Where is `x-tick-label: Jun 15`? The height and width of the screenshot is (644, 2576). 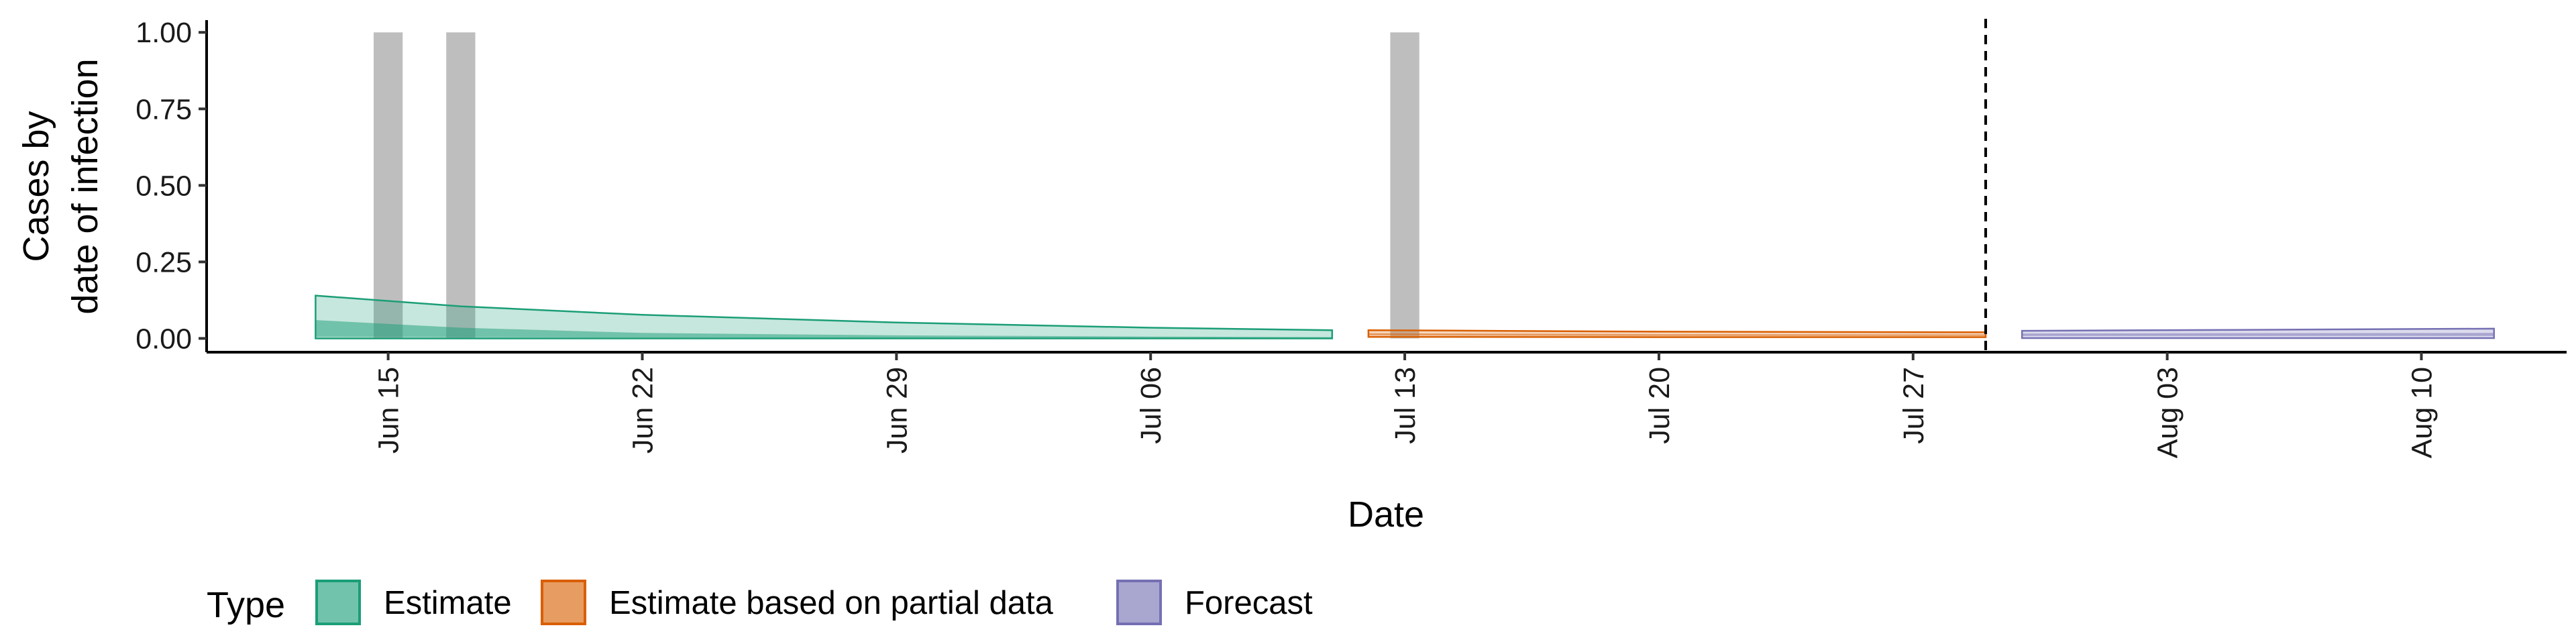
x-tick-label: Jun 15 is located at coordinates (389, 410).